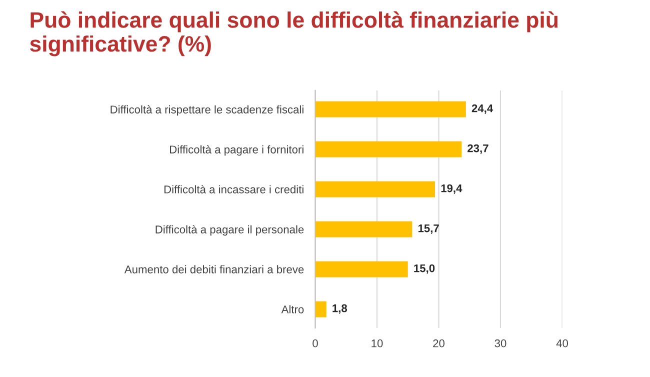  I want to click on x-tick-label: 0, so click(315, 343).